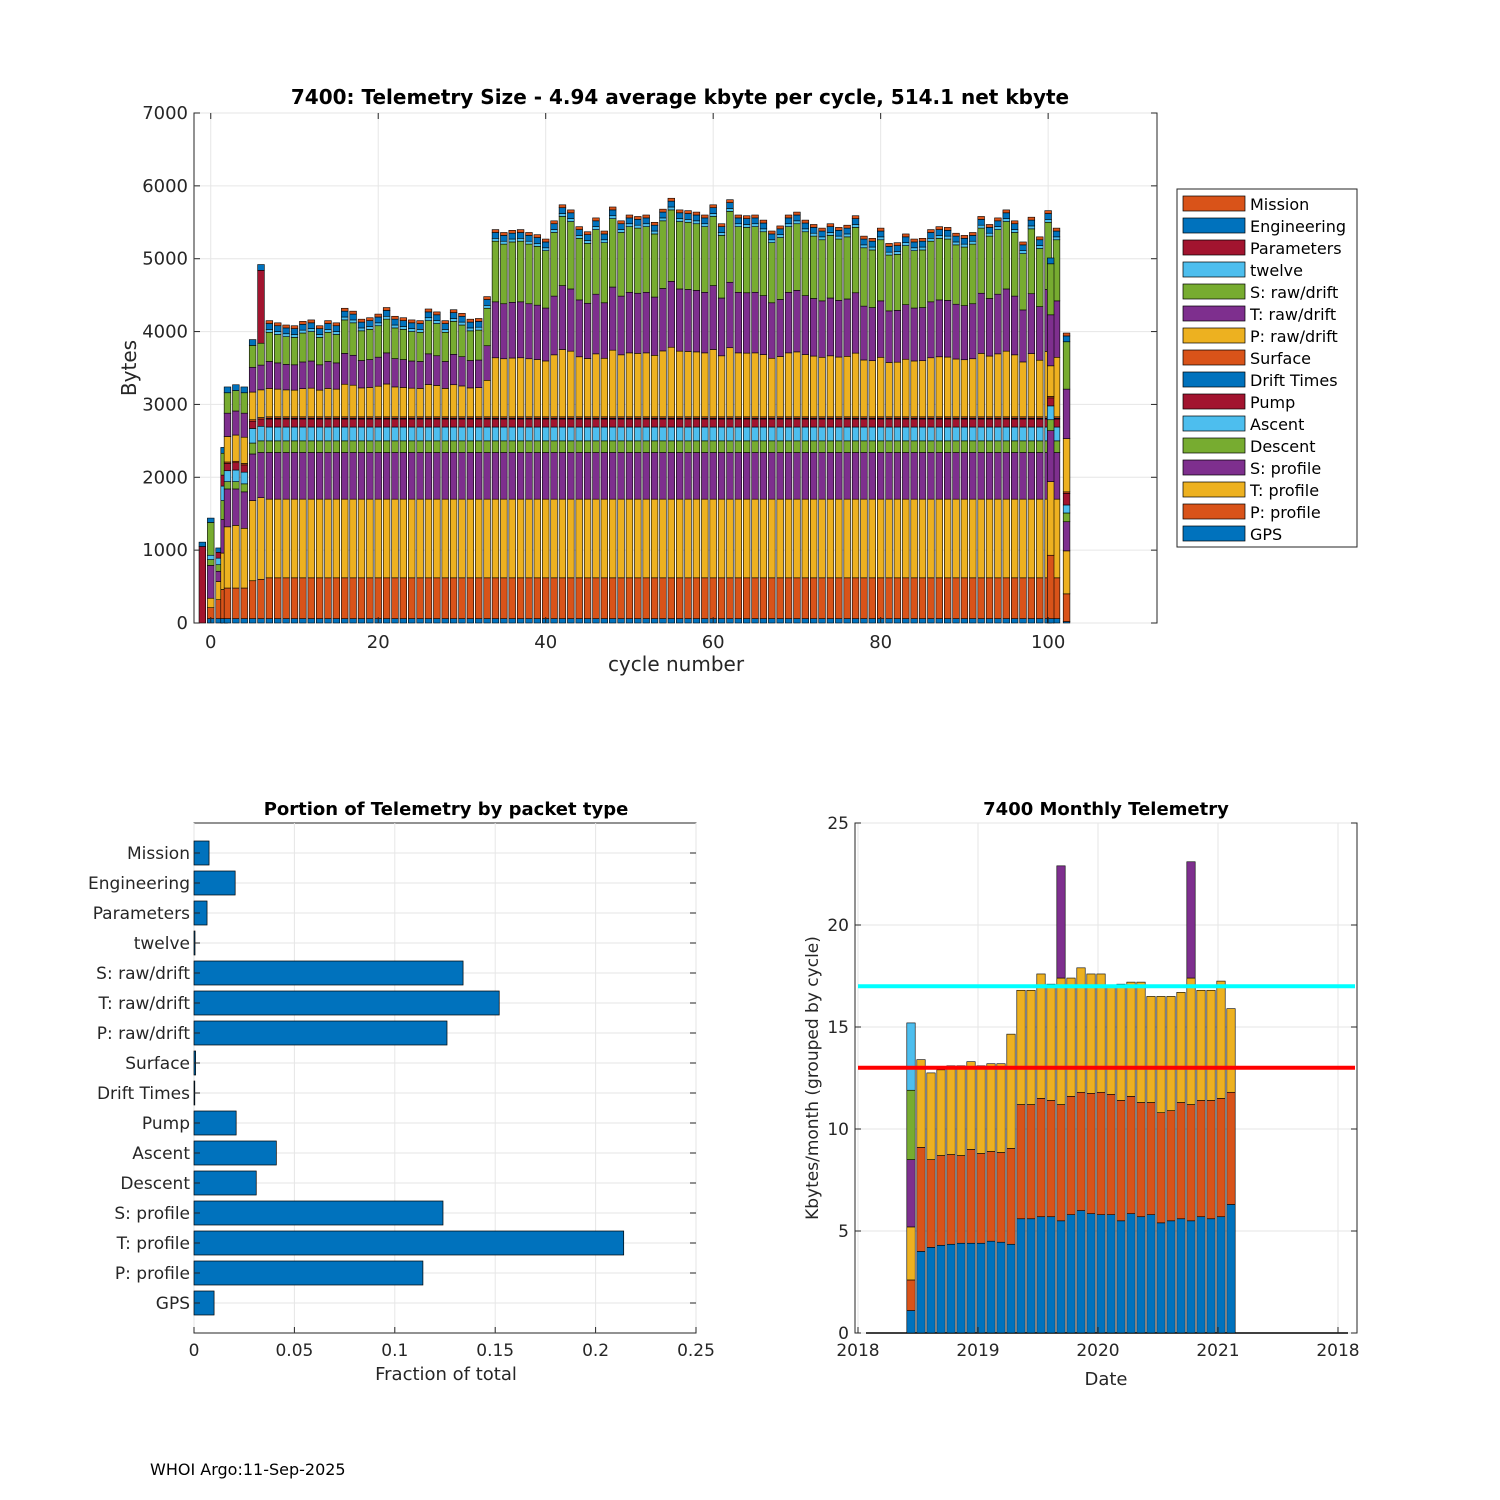  I want to click on legend-label: Surface, so click(1280, 358).